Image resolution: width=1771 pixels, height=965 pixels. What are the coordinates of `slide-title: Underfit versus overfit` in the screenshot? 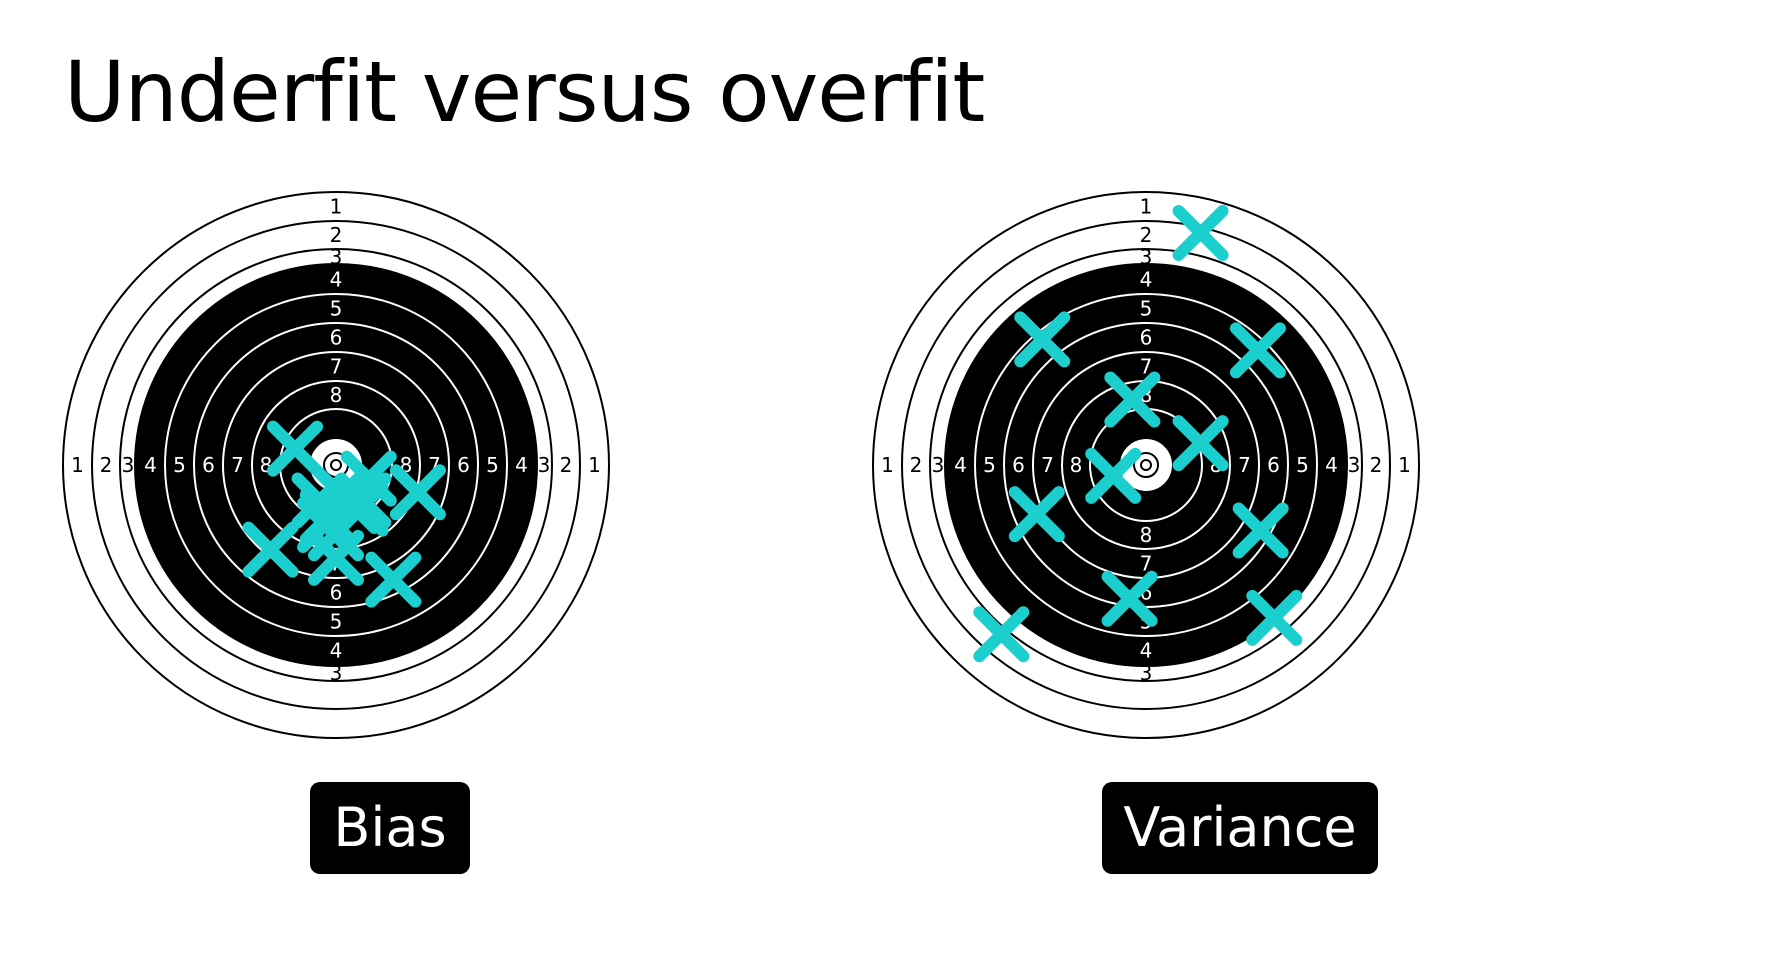 It's located at (524, 92).